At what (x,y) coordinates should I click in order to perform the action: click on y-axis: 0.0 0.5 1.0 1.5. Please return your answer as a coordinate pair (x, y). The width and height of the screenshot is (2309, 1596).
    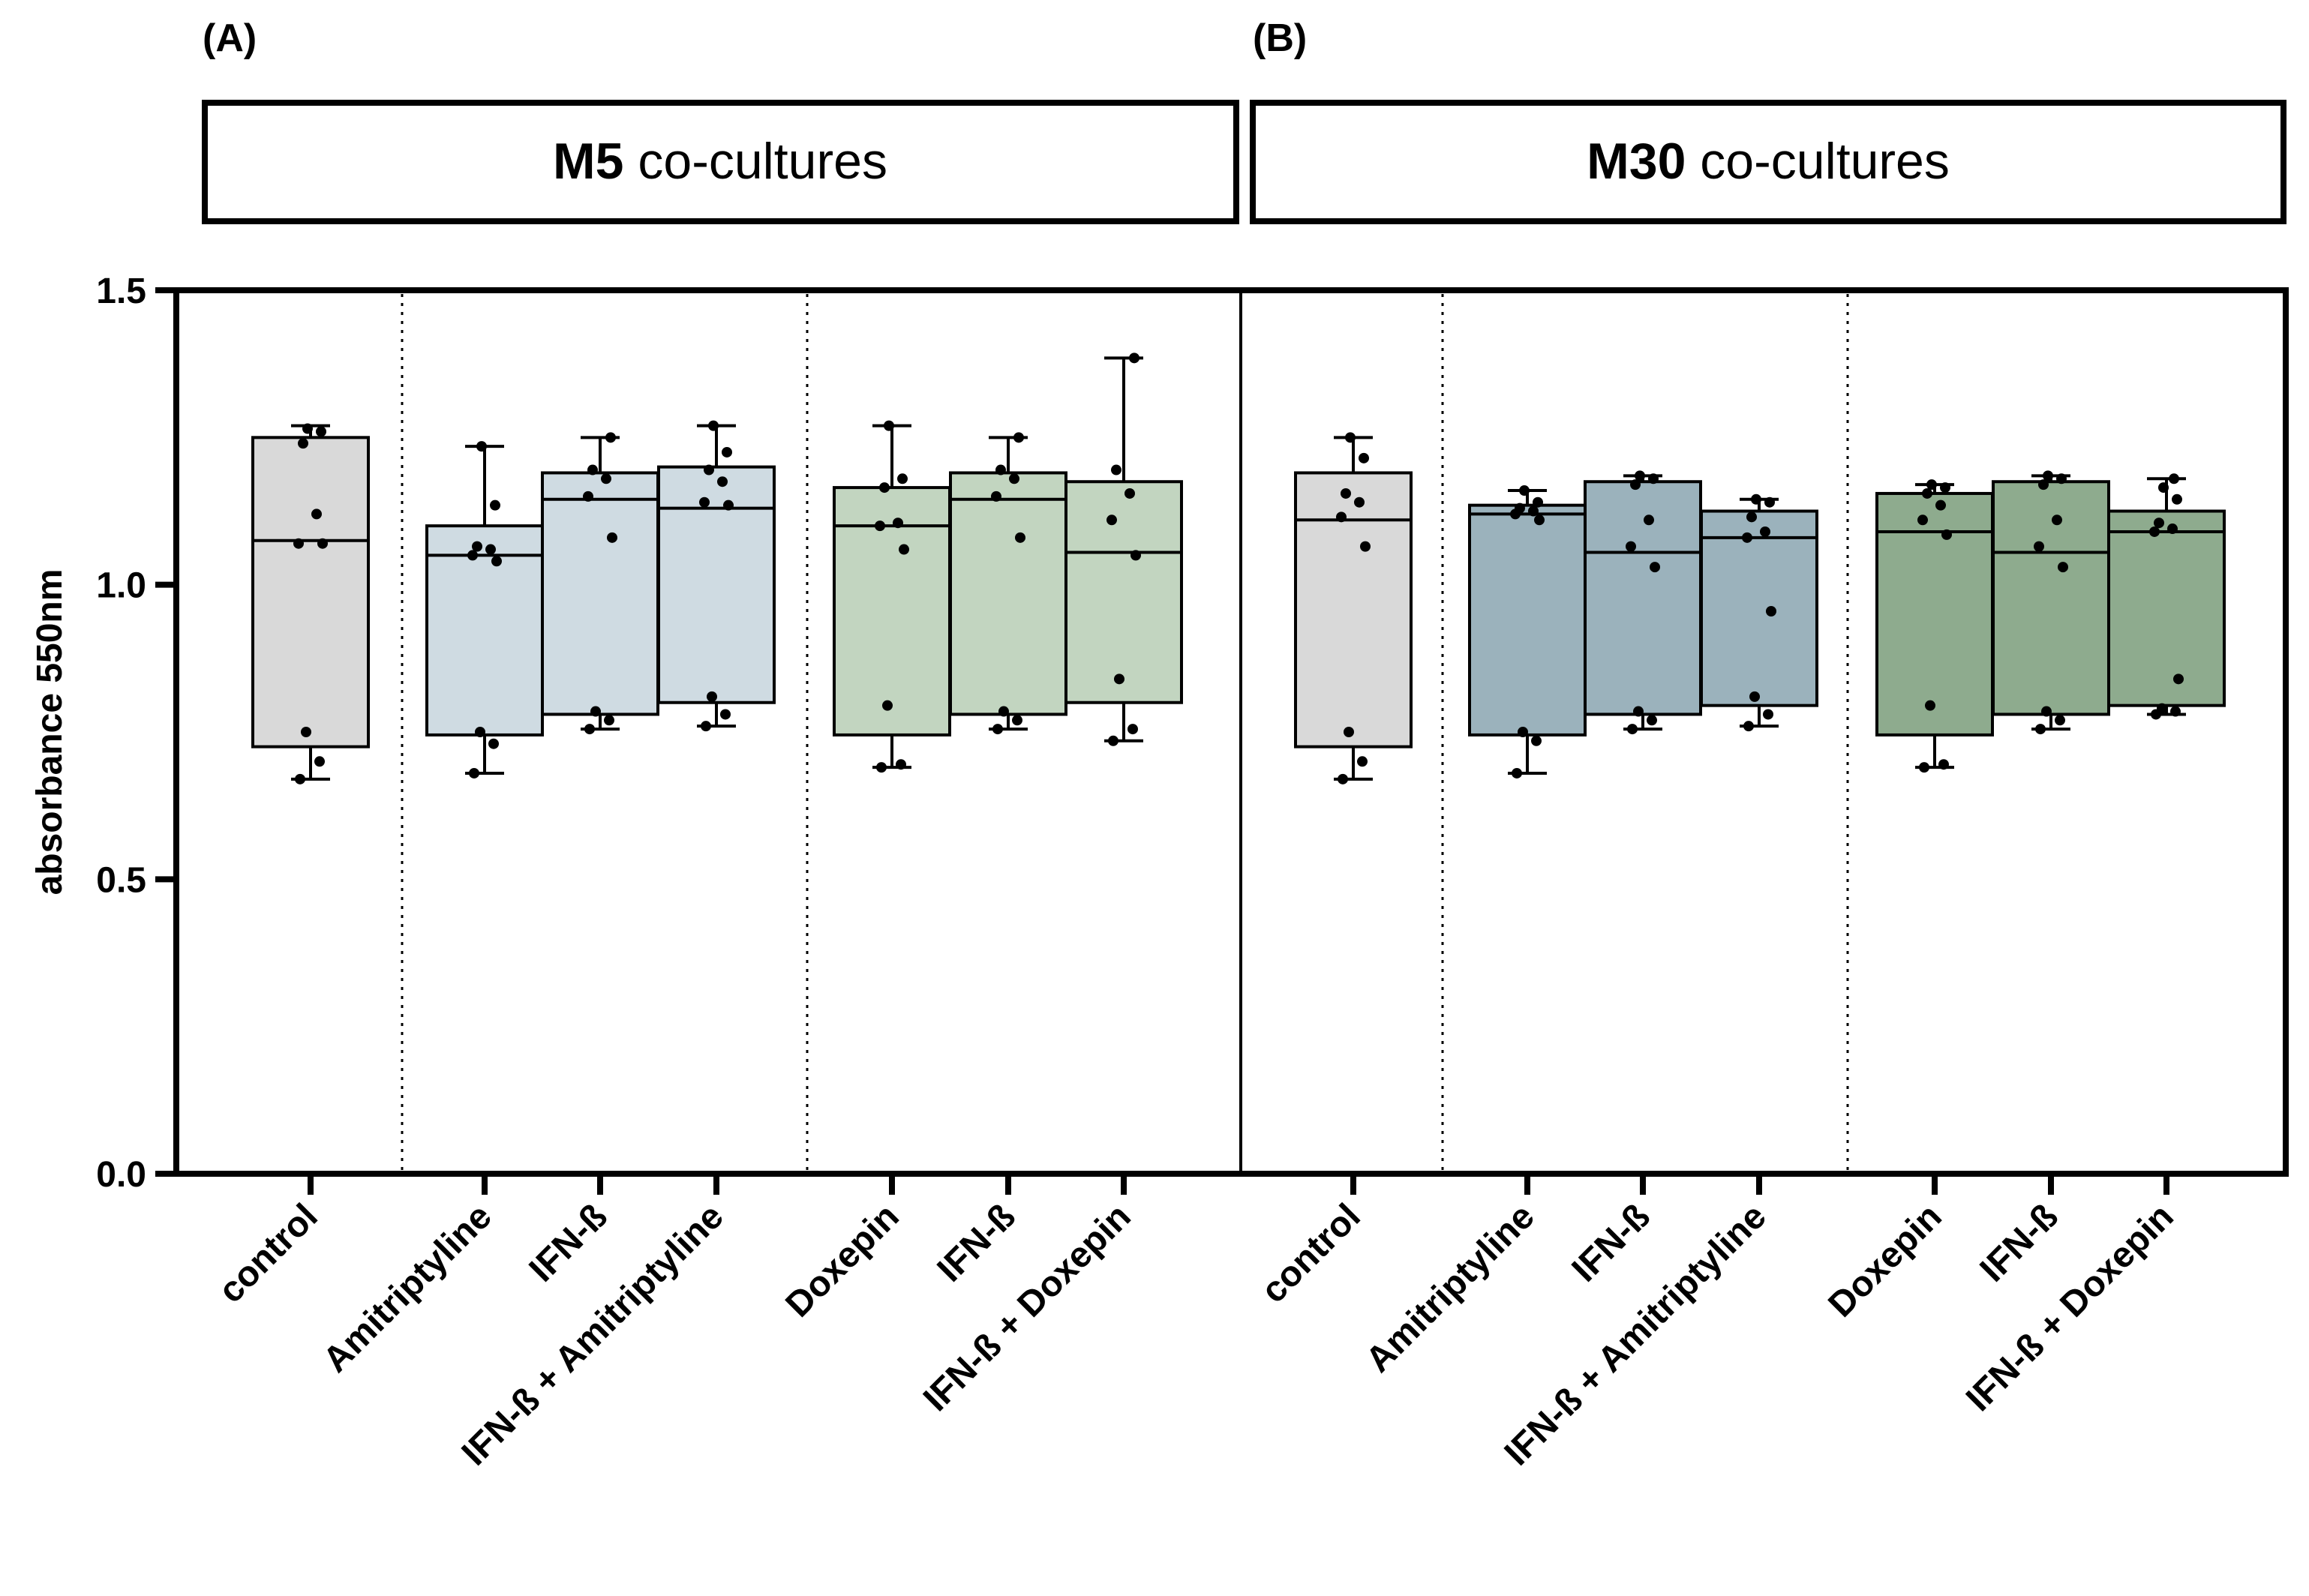
    Looking at the image, I should click on (136, 733).